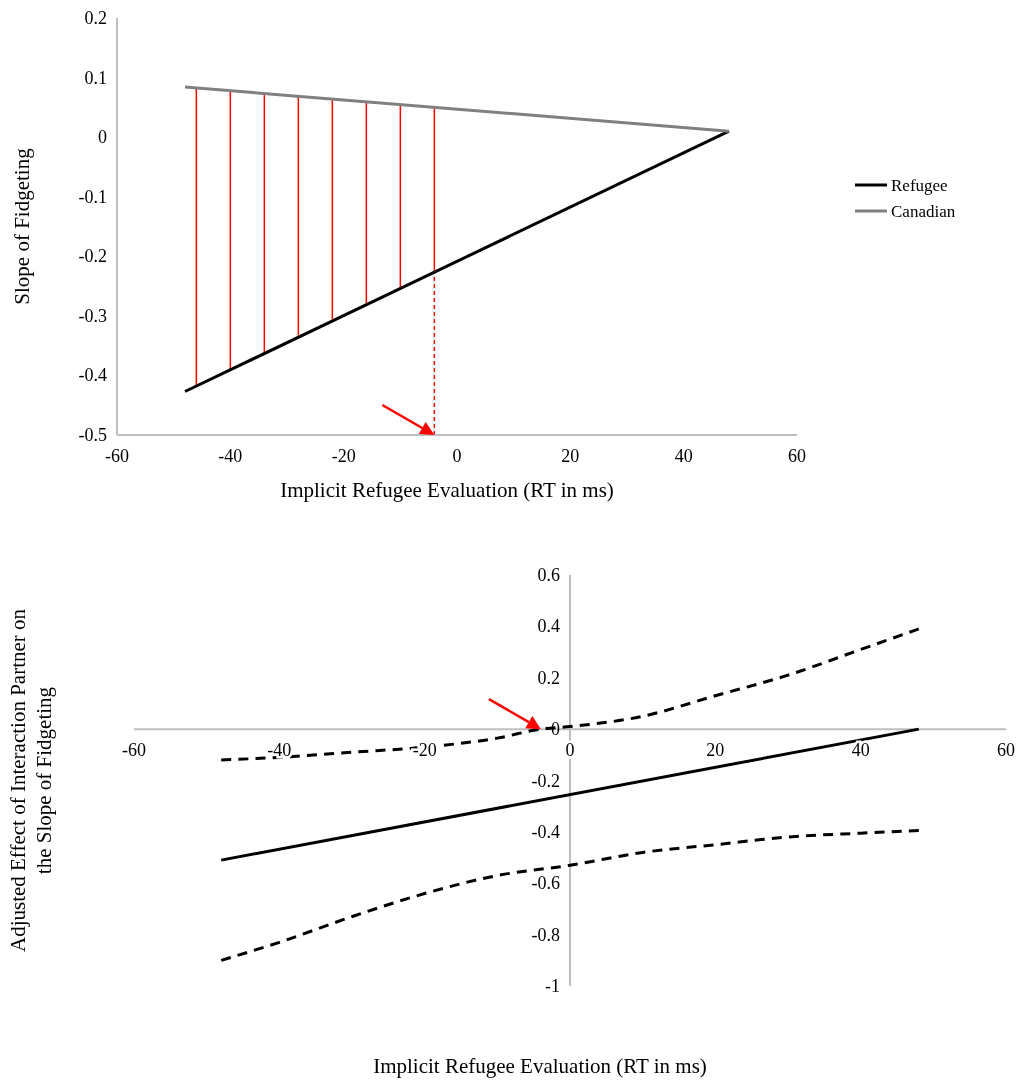 Image resolution: width=1028 pixels, height=1089 pixels. Describe the element at coordinates (545, 934) in the screenshot. I see `y-tick-label: -0.8` at that location.